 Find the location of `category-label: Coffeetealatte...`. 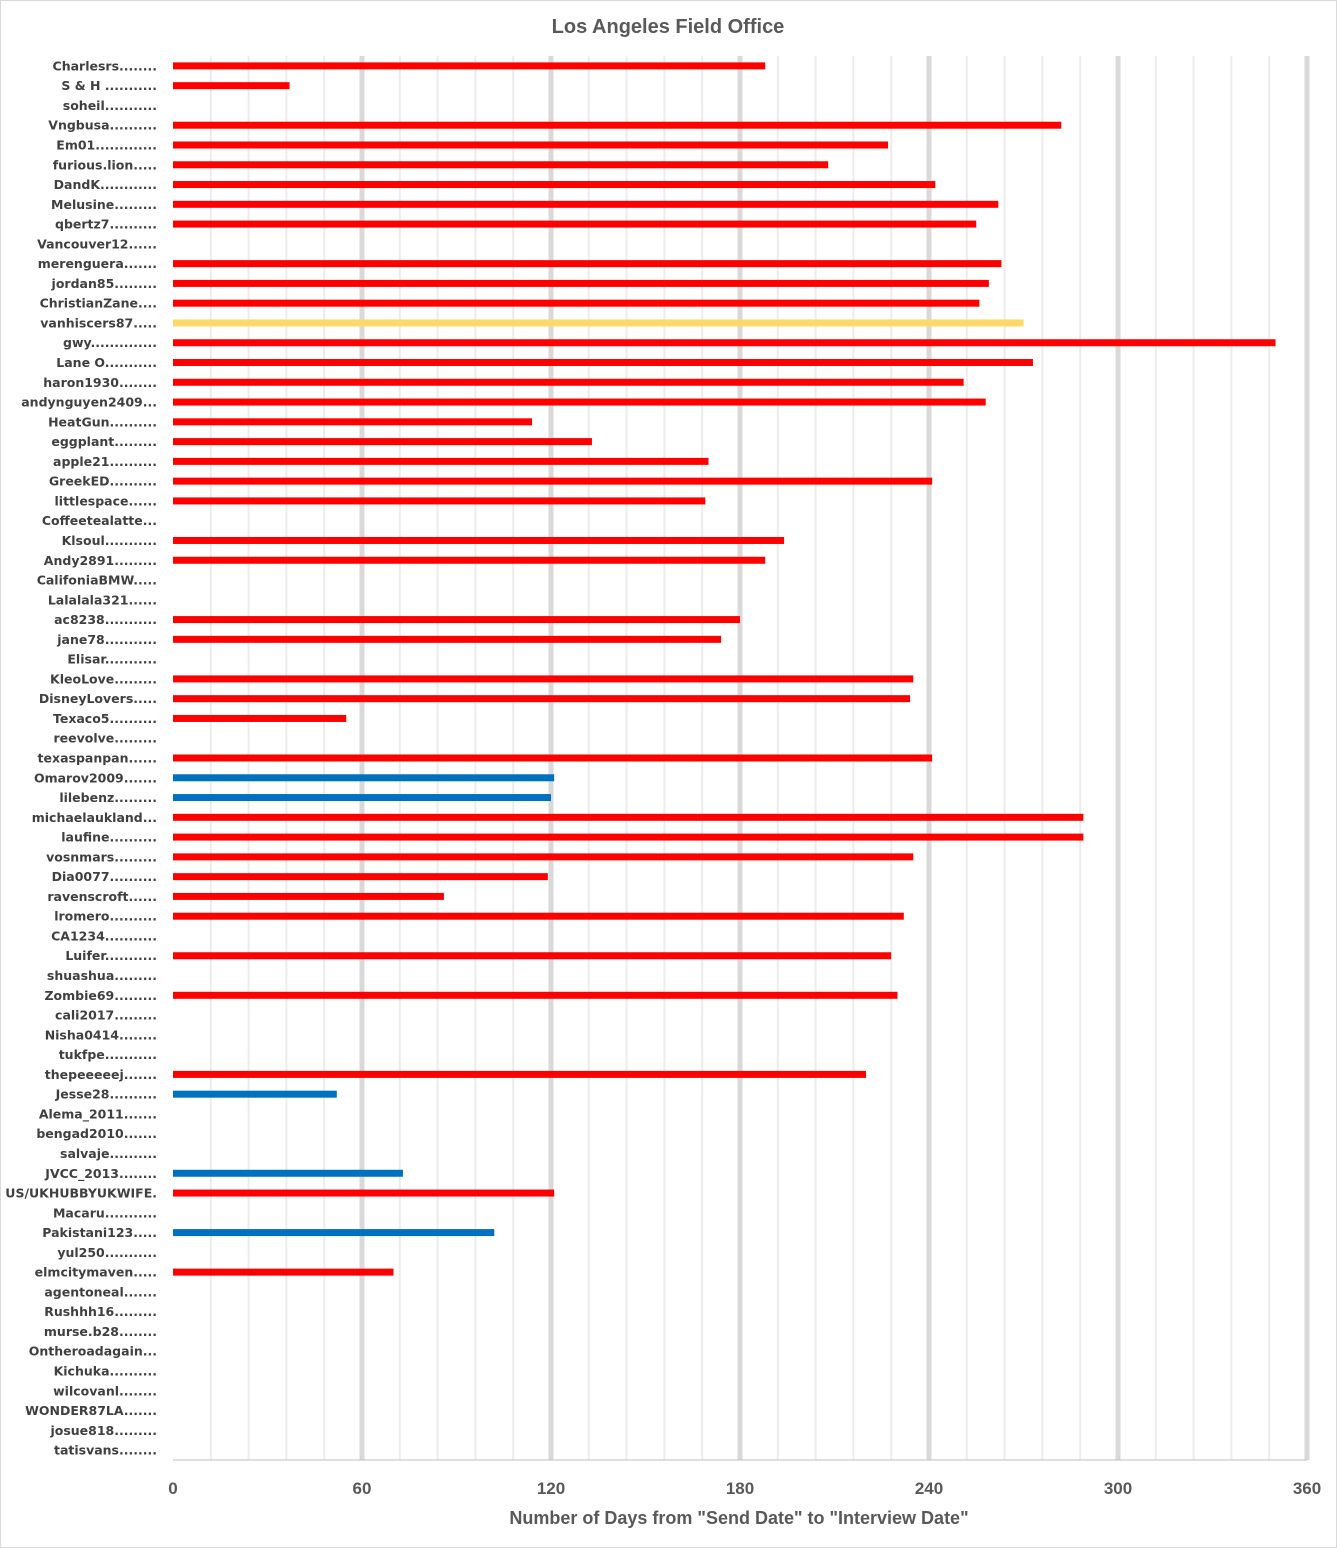

category-label: Coffeetealatte... is located at coordinates (99, 520).